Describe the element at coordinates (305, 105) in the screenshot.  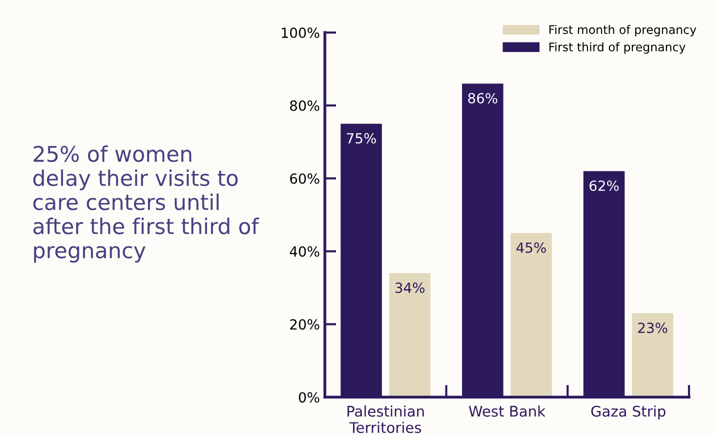
I see `y-tick-label: 80%` at that location.